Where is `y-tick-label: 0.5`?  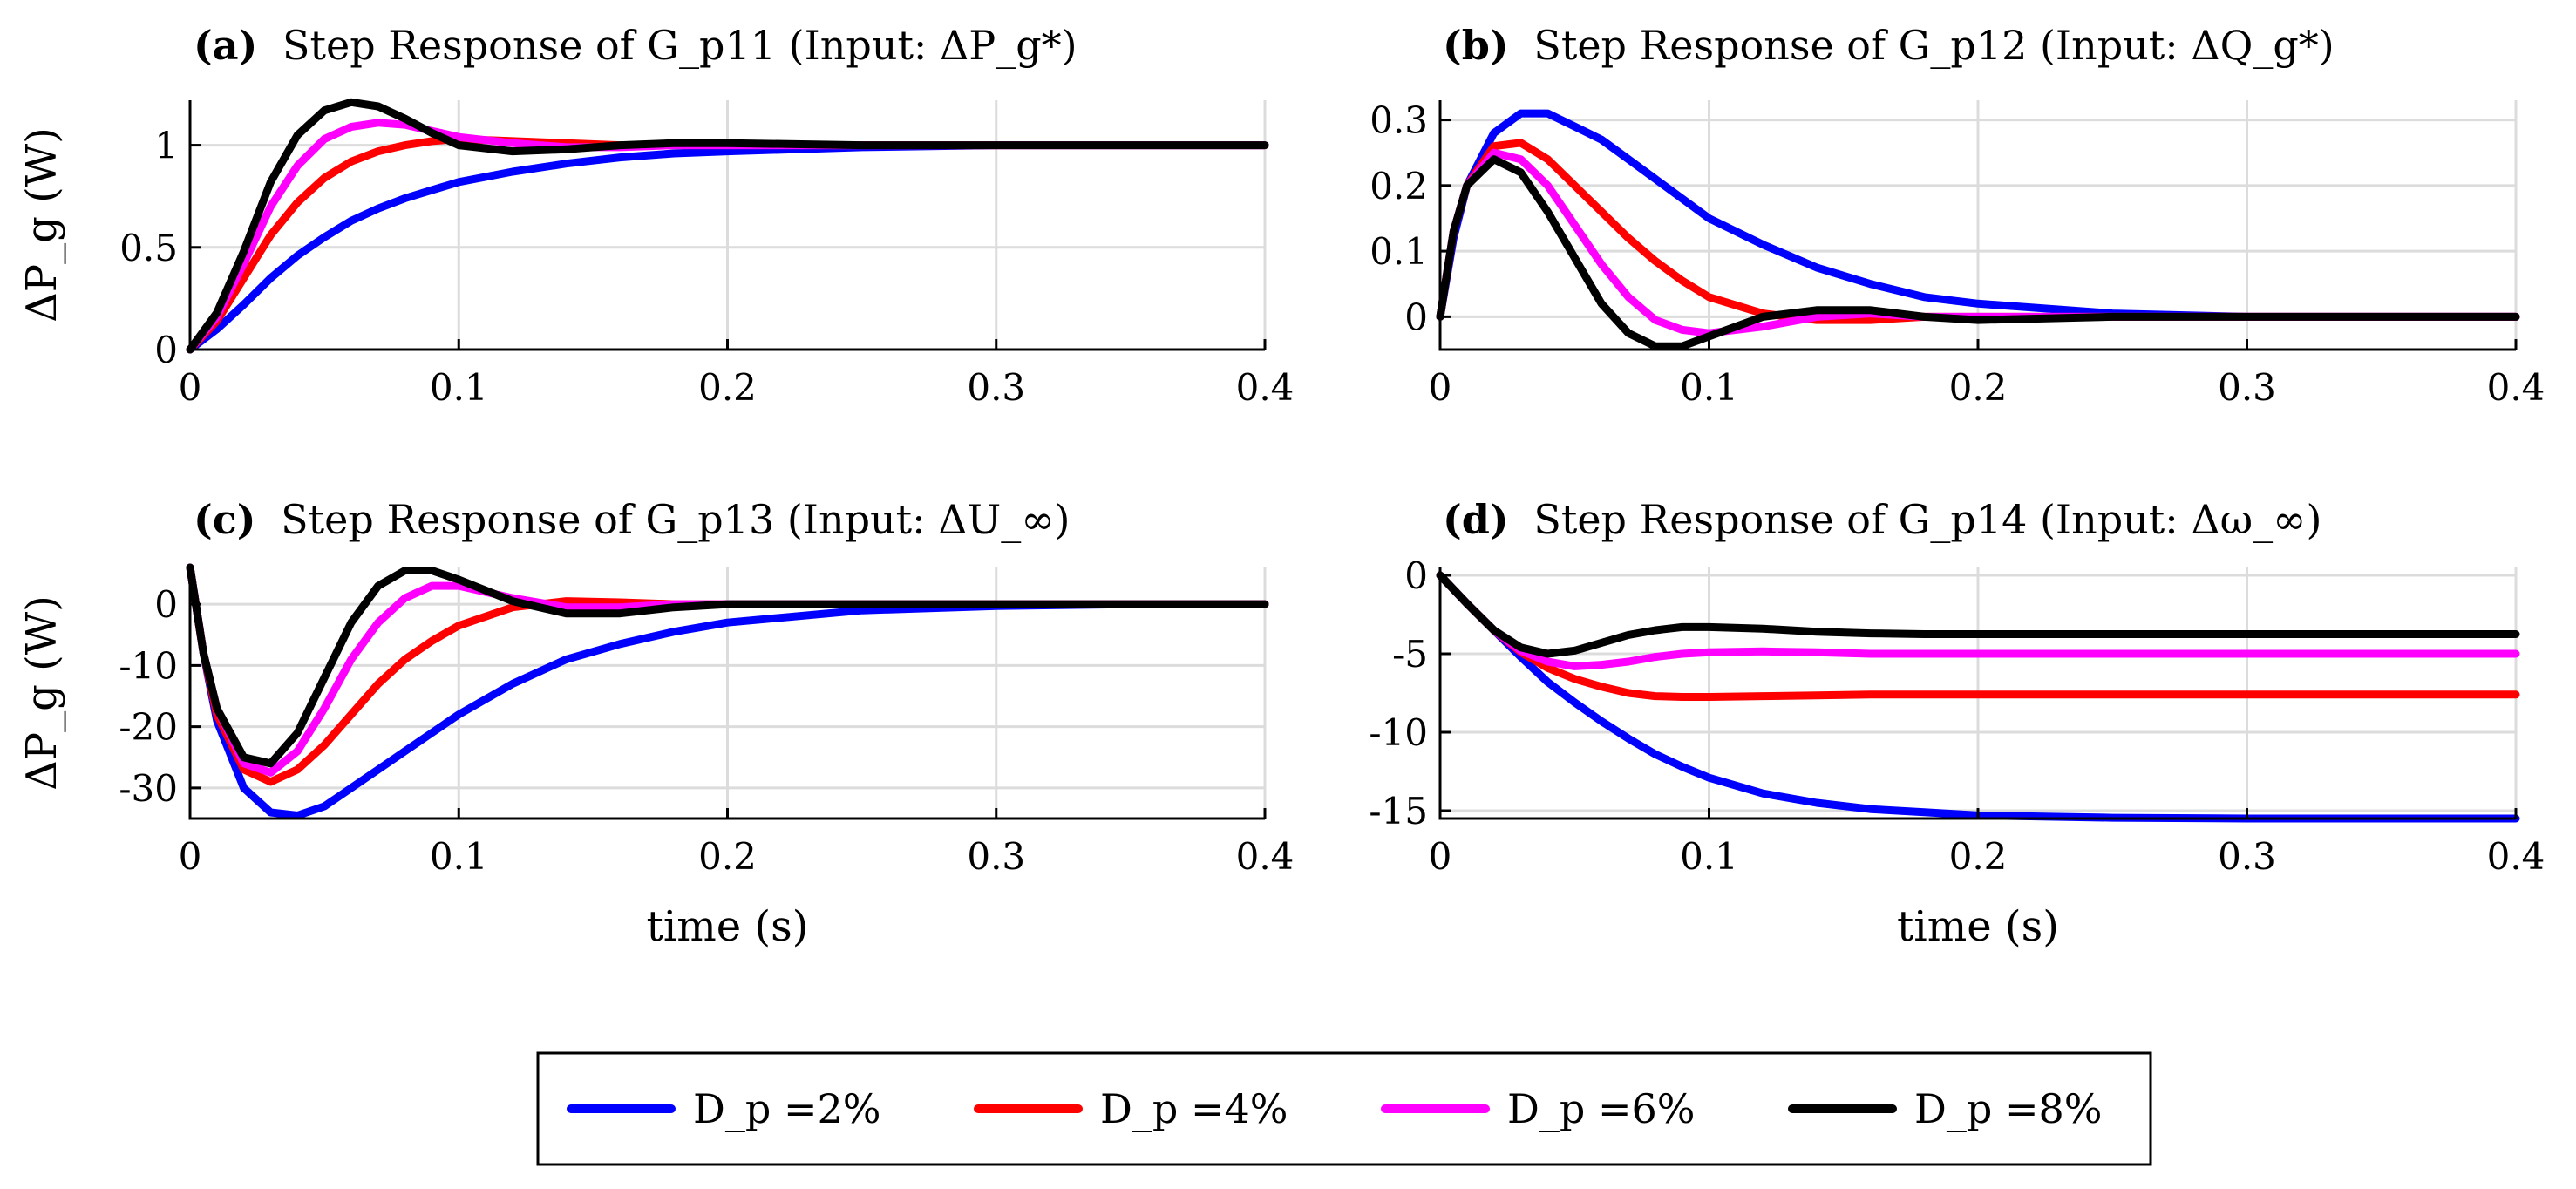 y-tick-label: 0.5 is located at coordinates (148, 248).